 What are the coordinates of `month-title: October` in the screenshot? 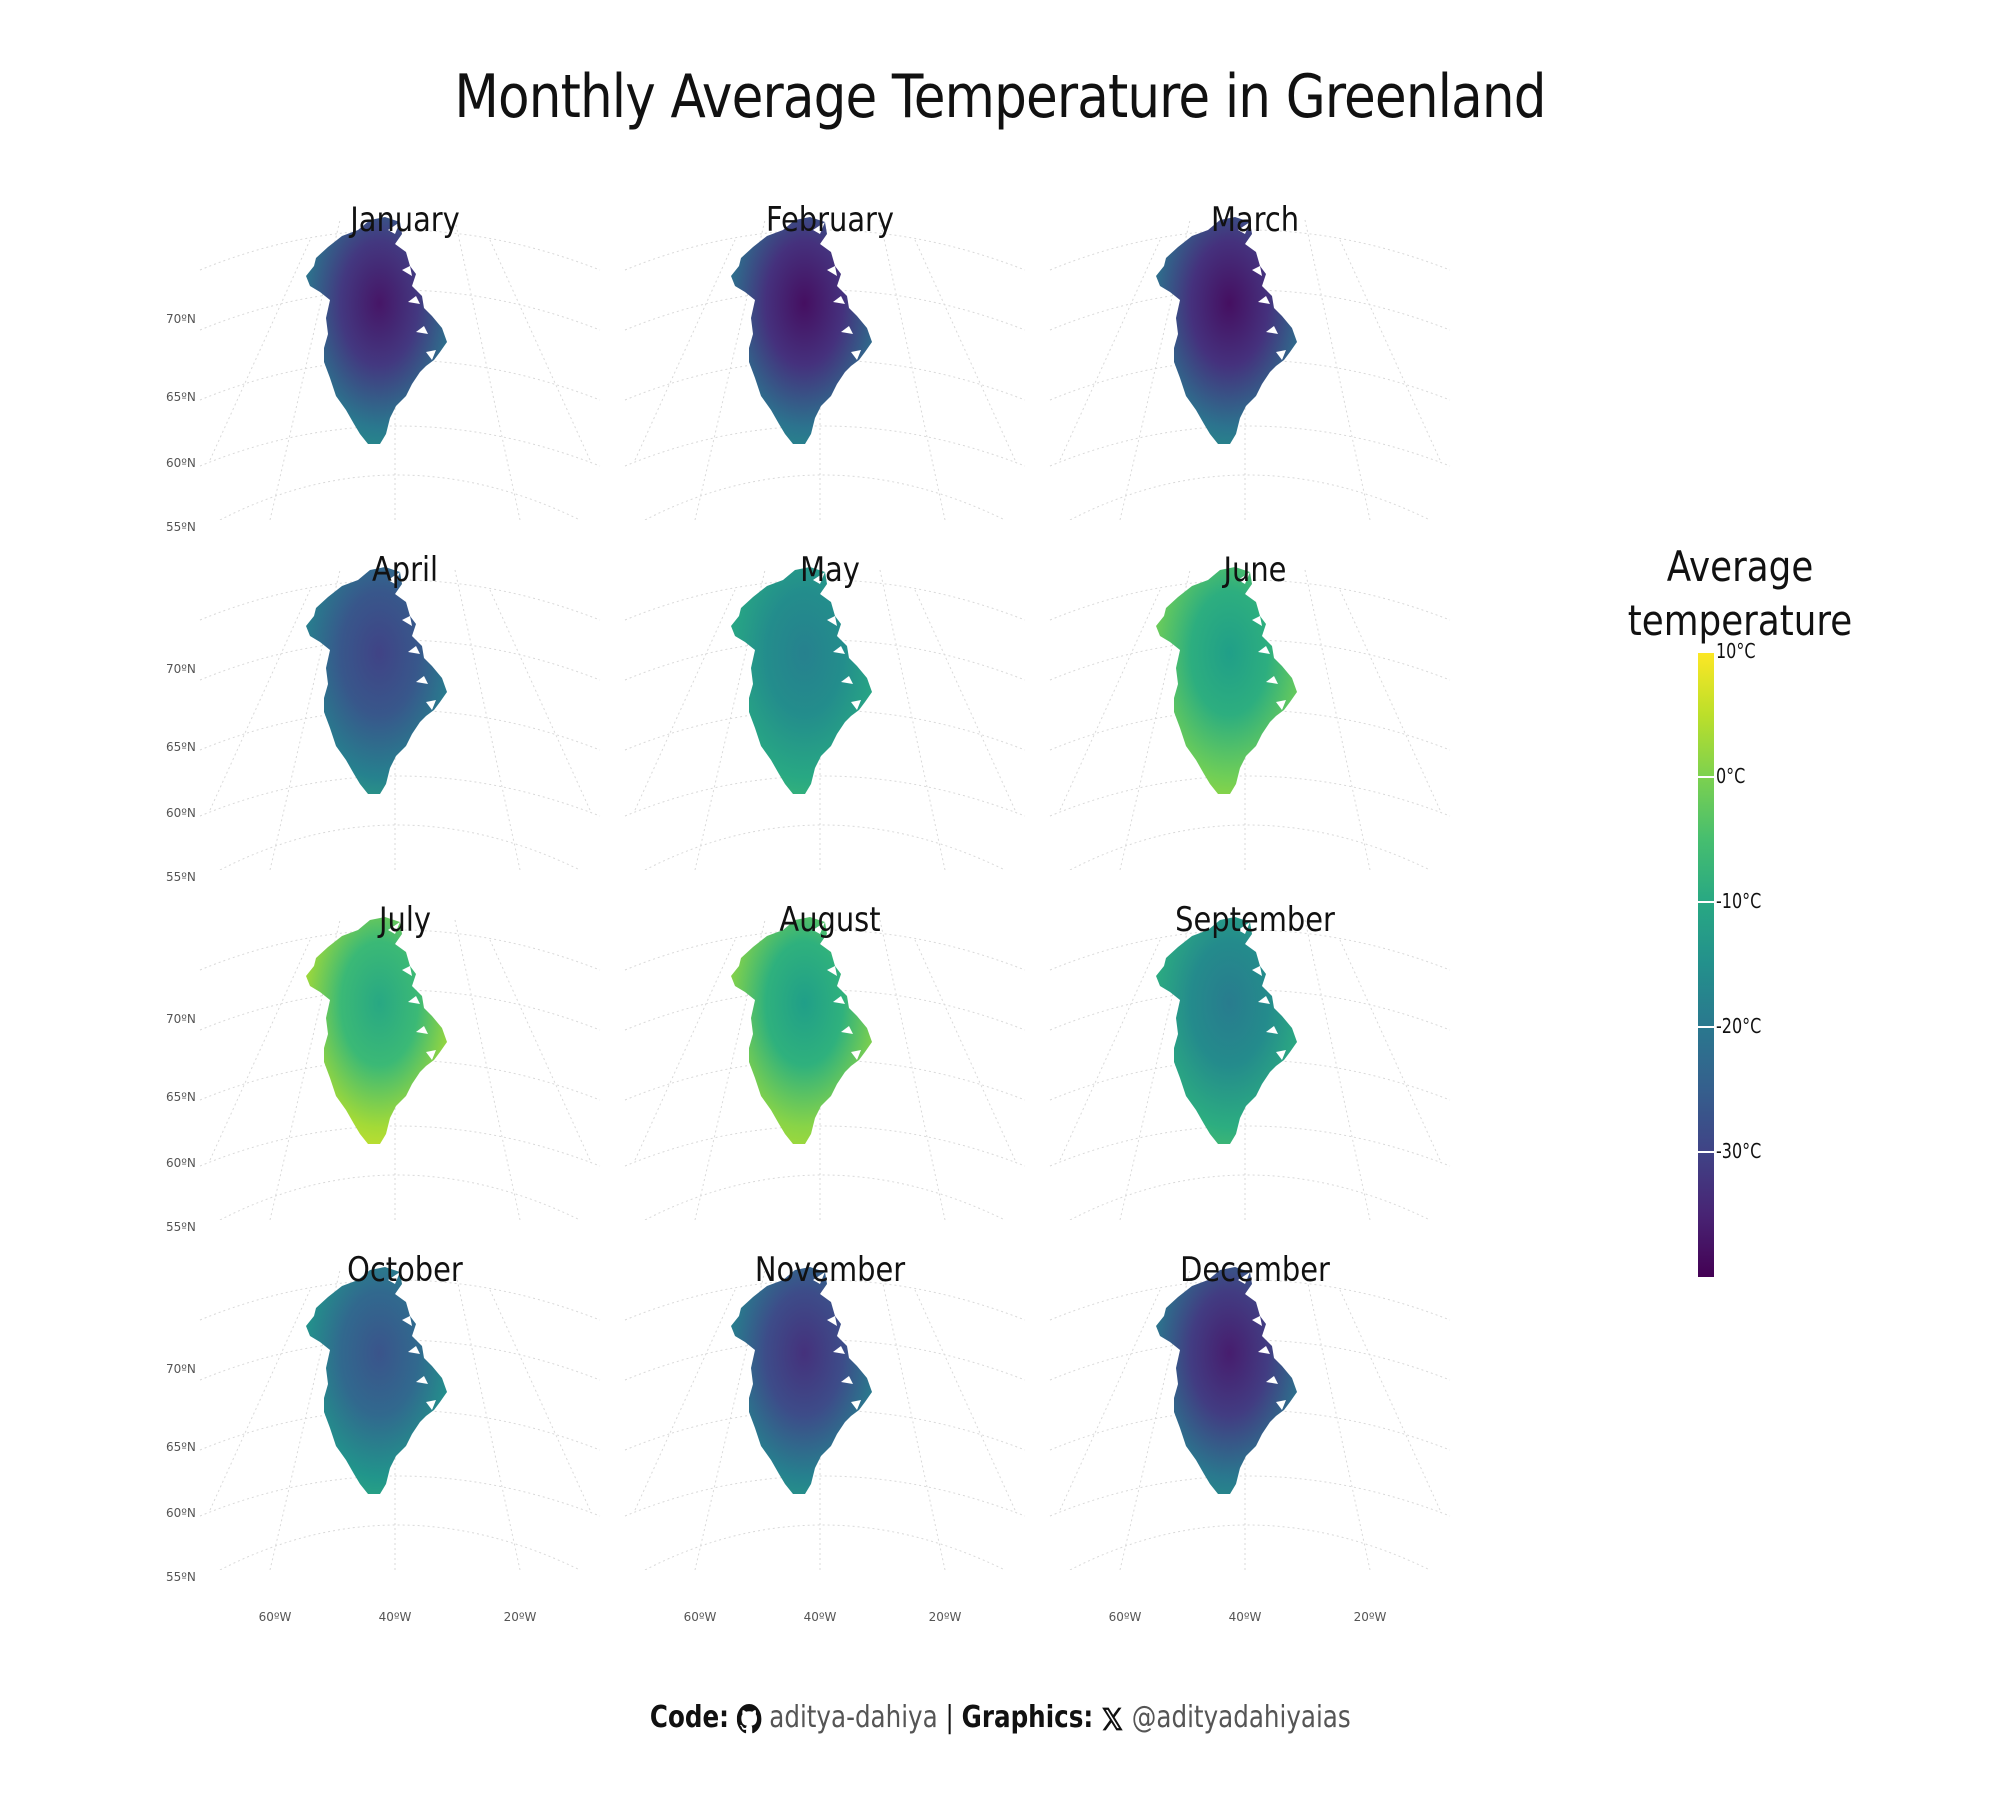 It's located at (405, 1270).